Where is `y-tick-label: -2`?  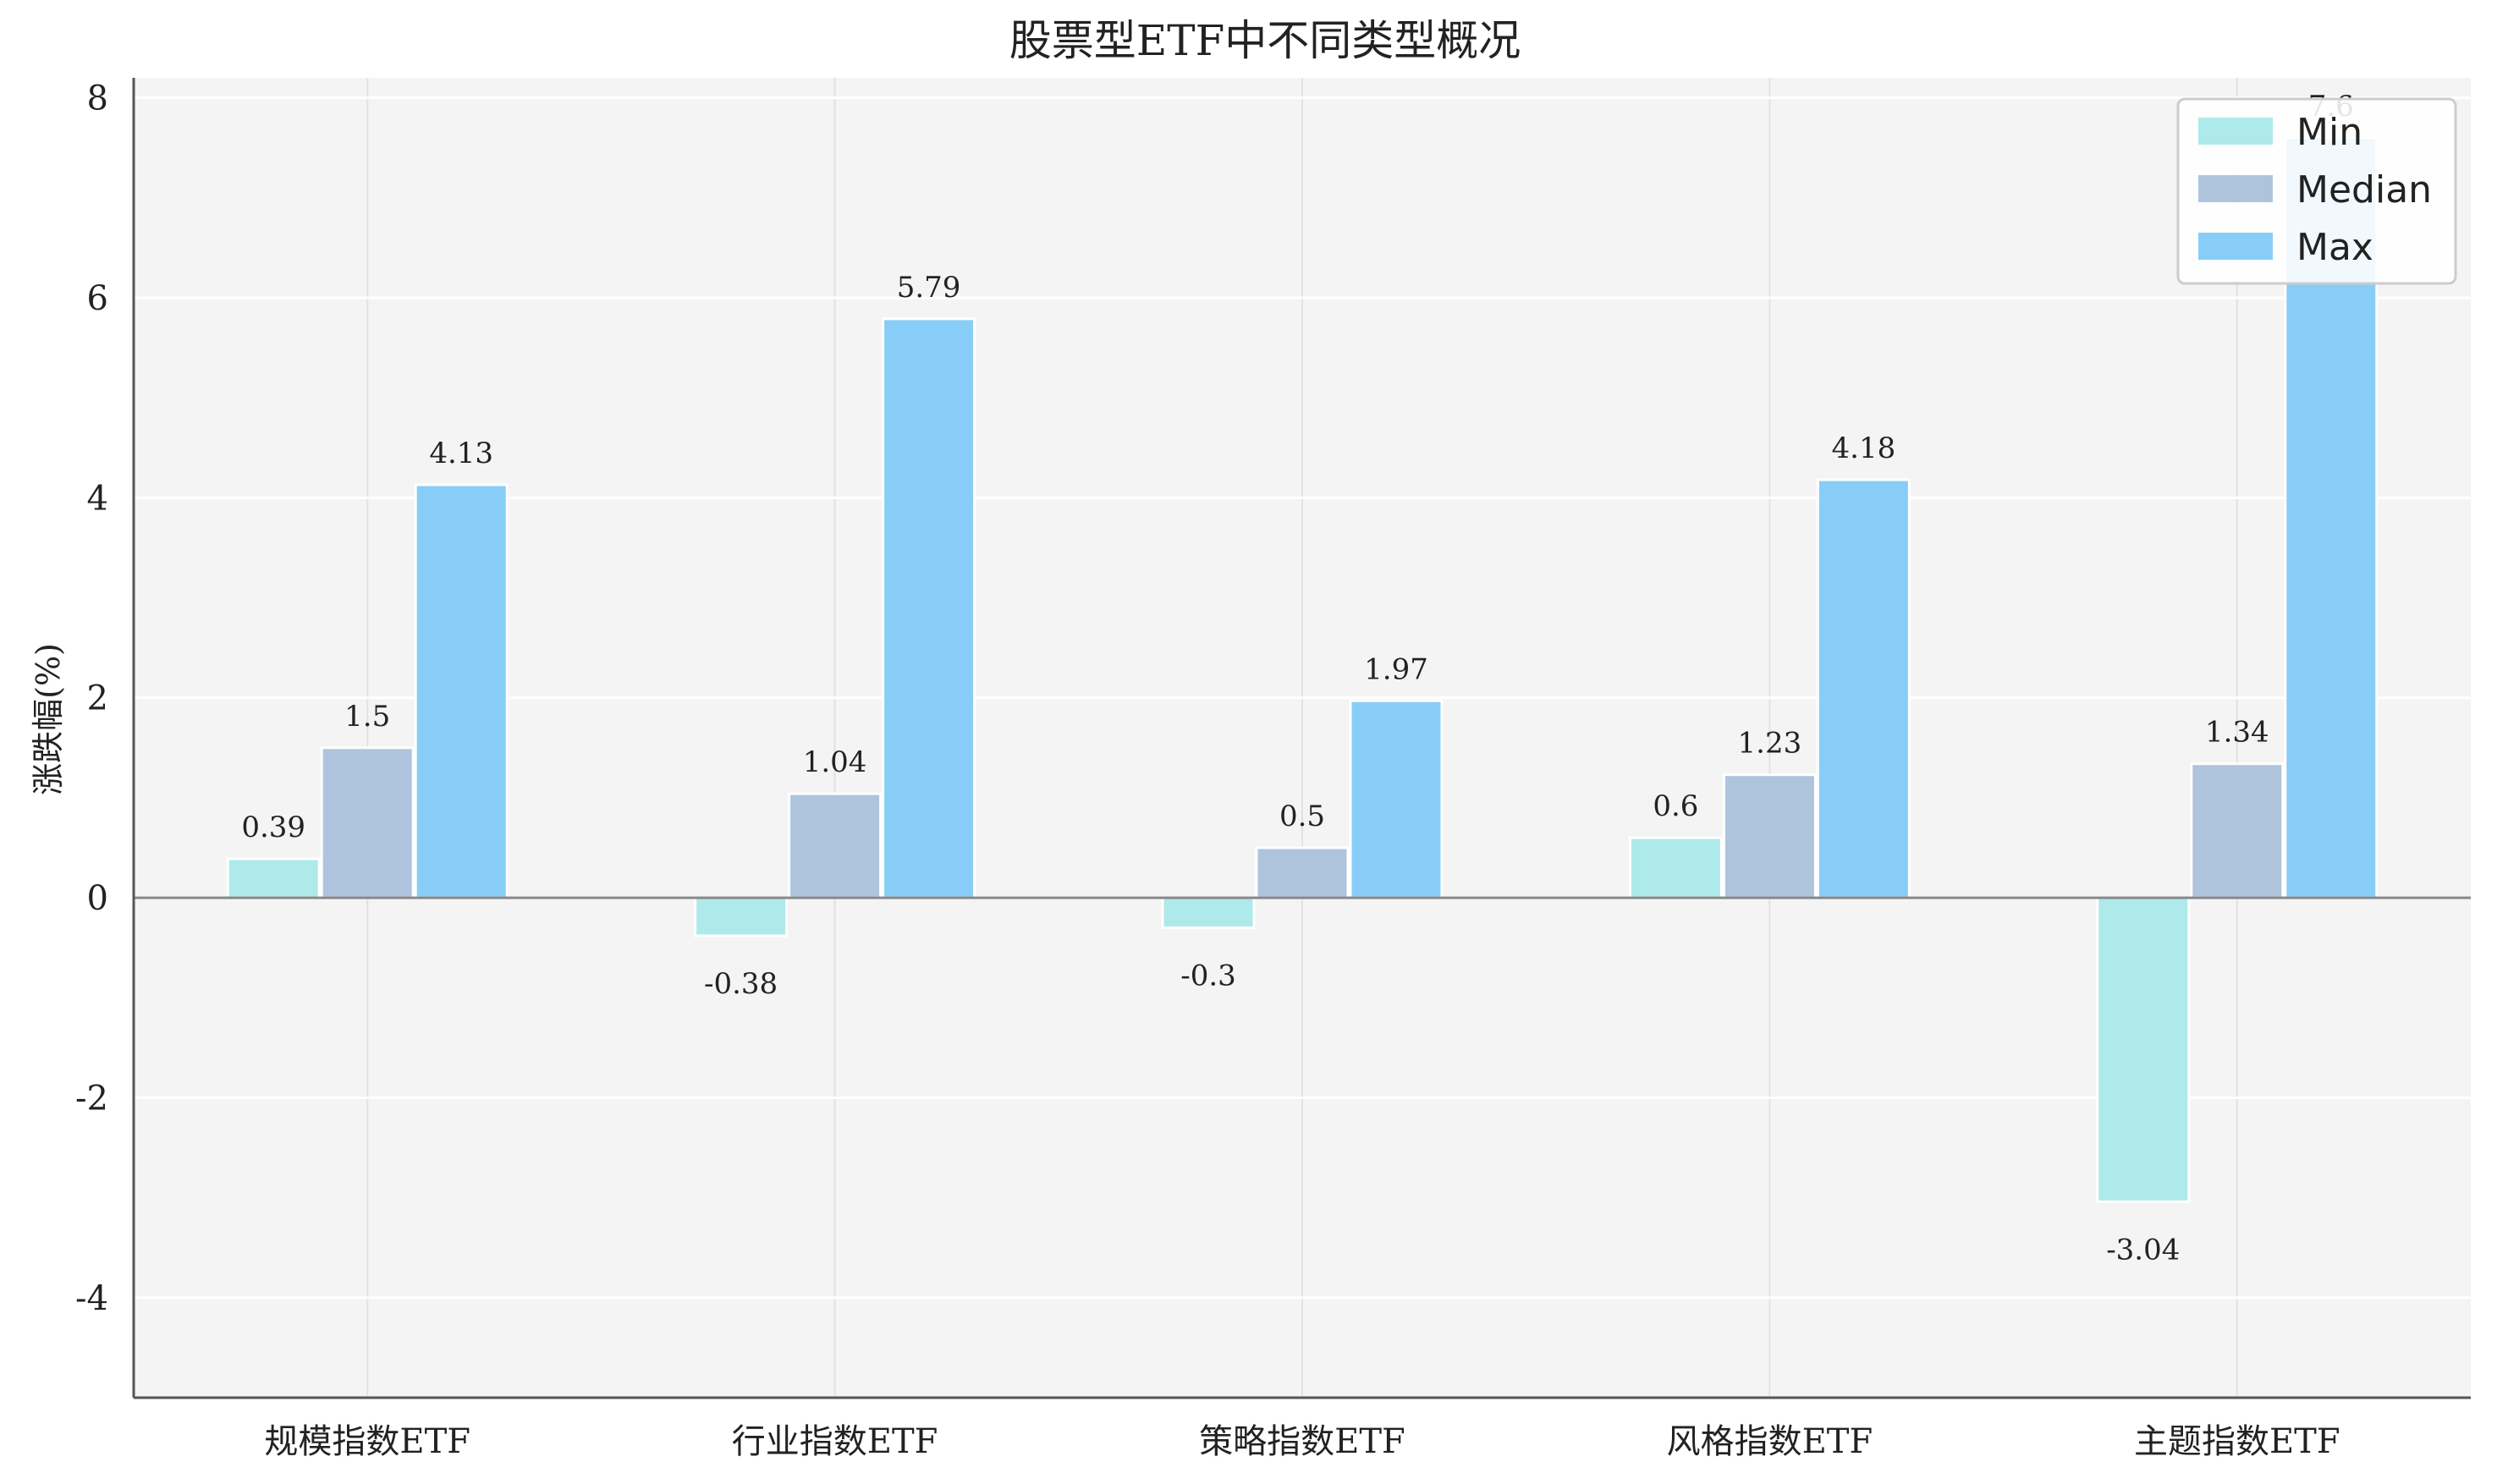 y-tick-label: -2 is located at coordinates (91, 1098).